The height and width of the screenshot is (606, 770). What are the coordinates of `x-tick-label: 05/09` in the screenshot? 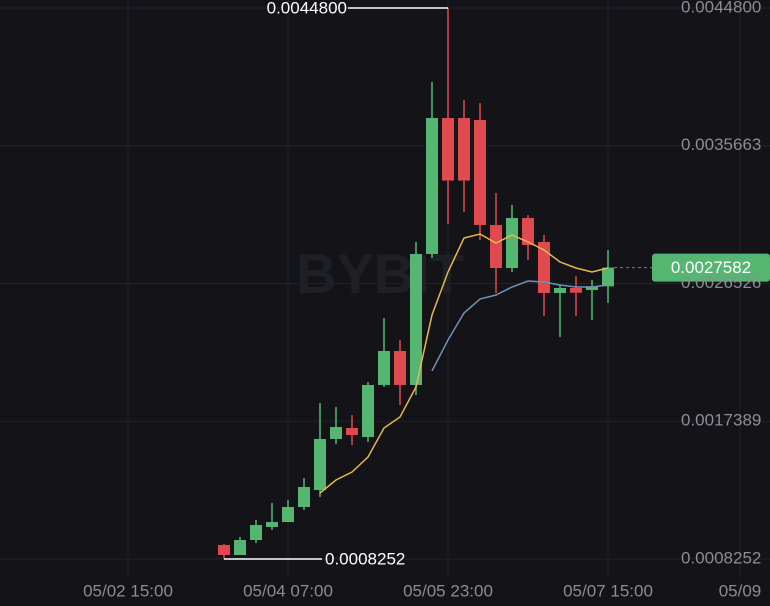 It's located at (740, 590).